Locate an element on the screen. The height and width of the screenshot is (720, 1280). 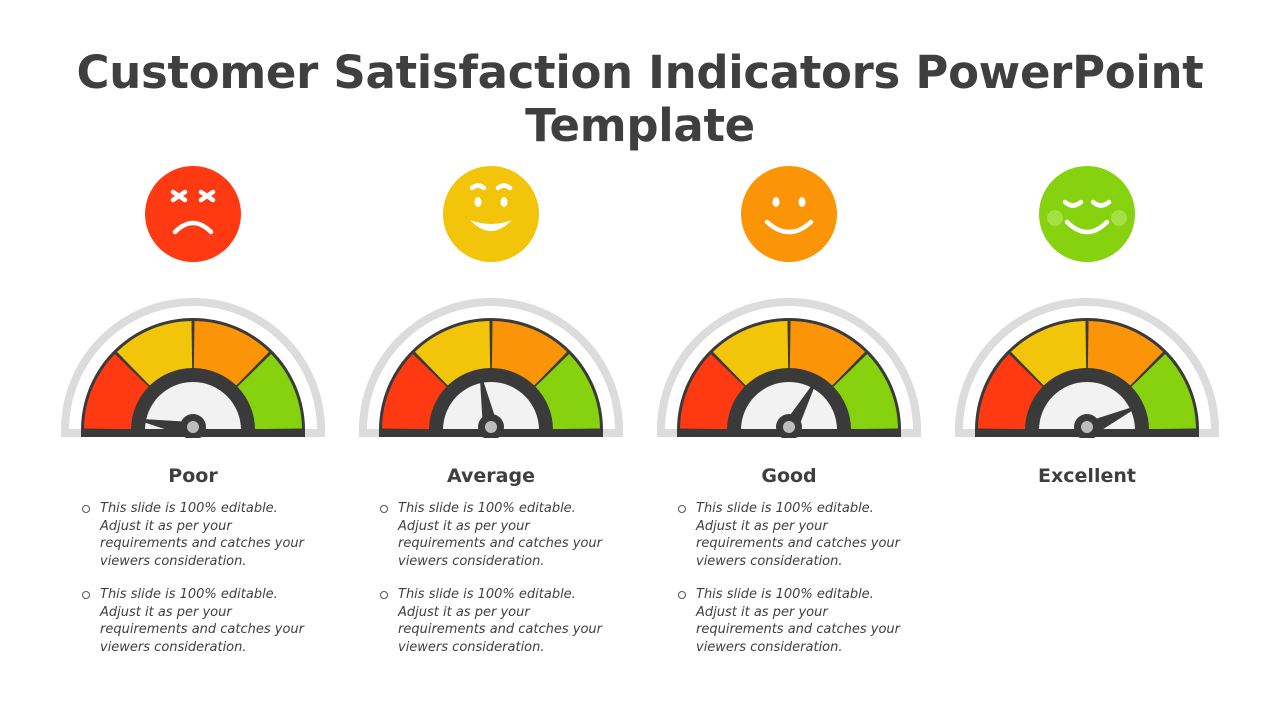
indicator-label: Average is located at coordinates (491, 476).